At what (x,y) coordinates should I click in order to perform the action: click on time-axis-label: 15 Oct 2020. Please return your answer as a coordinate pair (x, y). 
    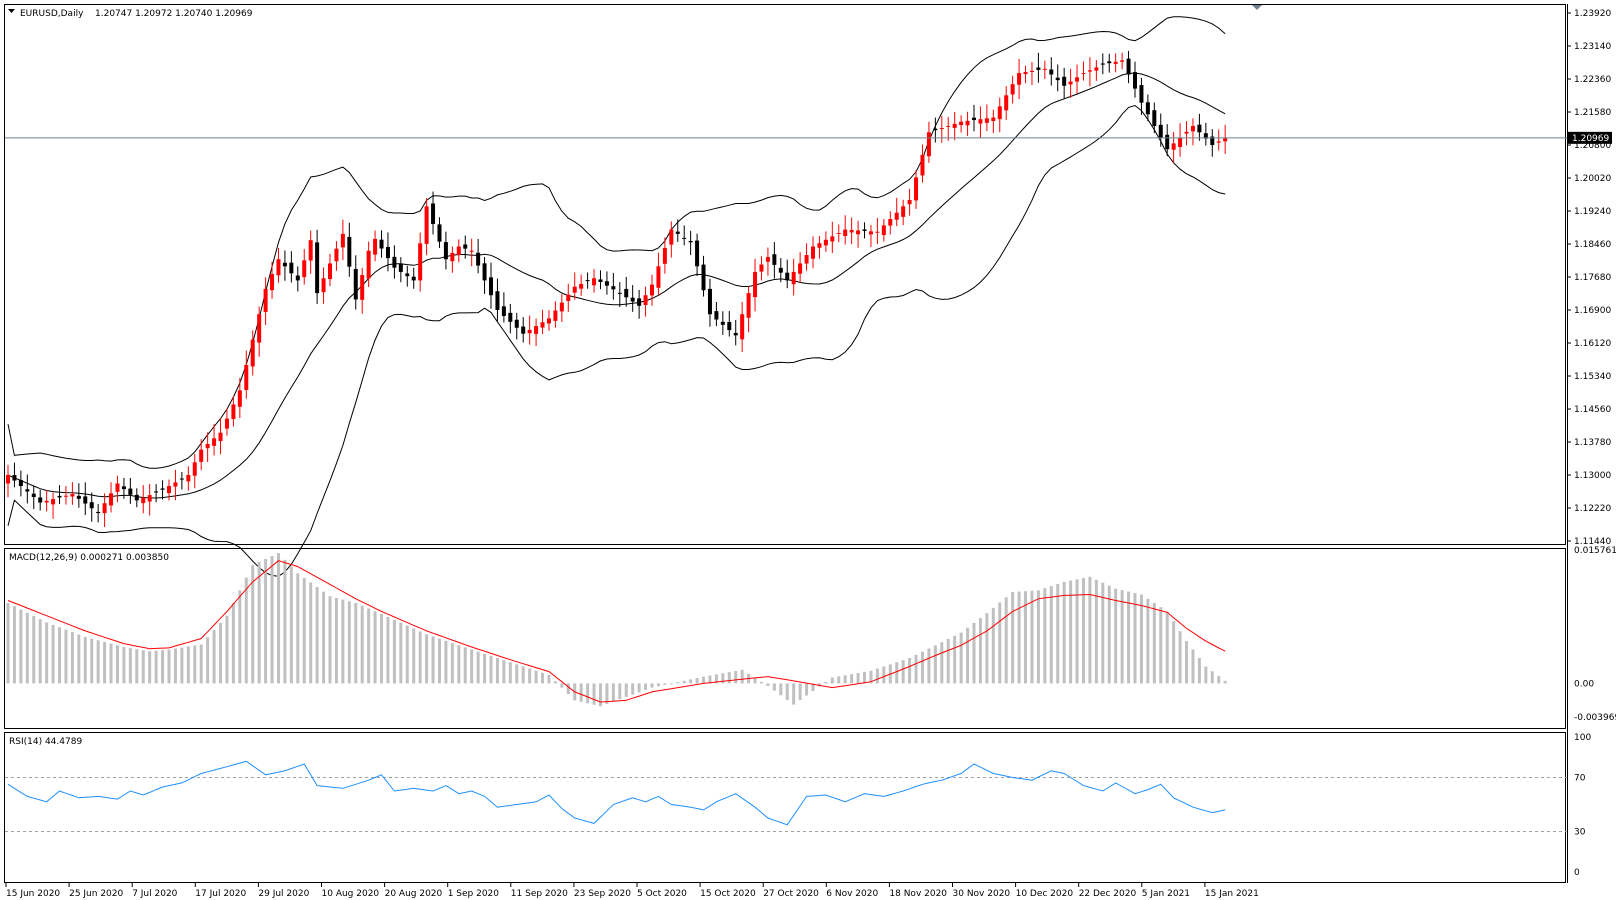
    Looking at the image, I should click on (728, 894).